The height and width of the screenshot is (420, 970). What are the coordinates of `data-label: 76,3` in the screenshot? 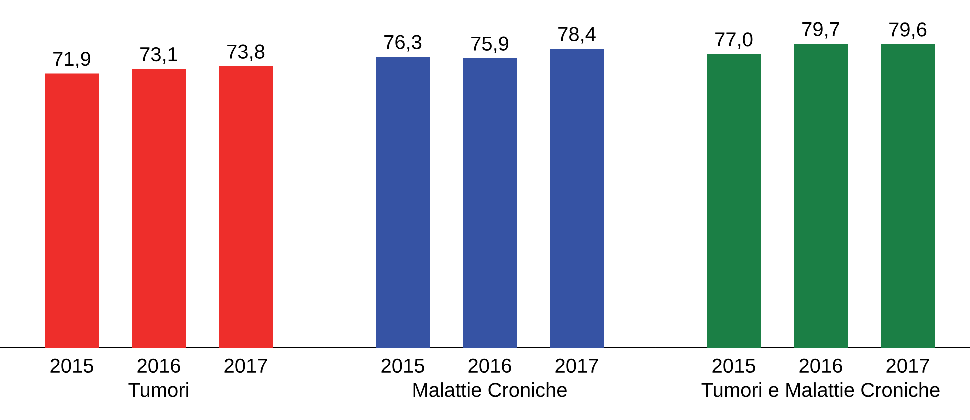 It's located at (403, 43).